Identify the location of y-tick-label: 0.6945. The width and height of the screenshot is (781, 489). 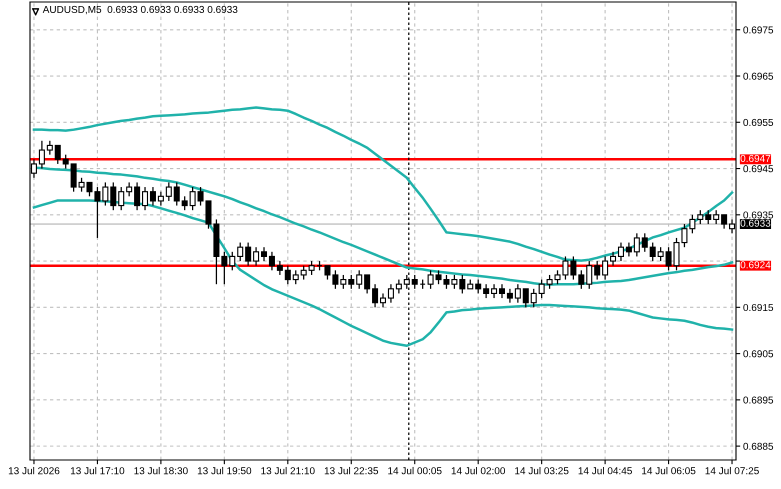
(758, 168).